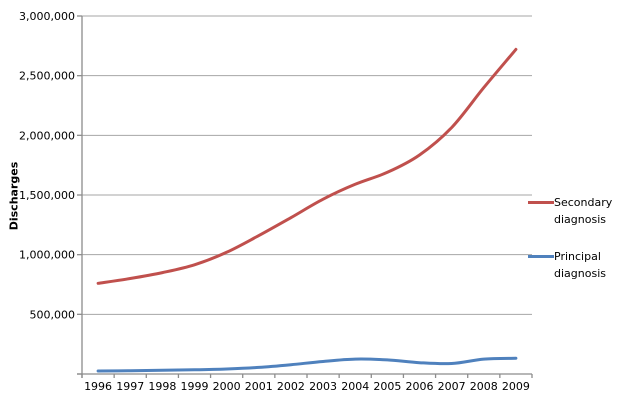  What do you see at coordinates (541, 256) in the screenshot?
I see `legend-line-sample-principal` at bounding box center [541, 256].